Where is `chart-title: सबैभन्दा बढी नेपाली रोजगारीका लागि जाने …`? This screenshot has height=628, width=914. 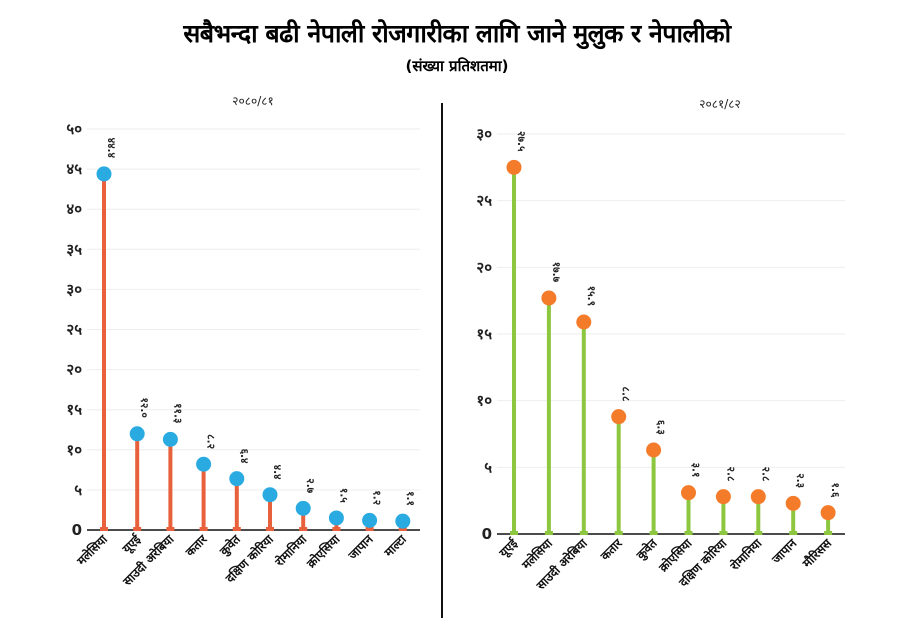
chart-title: सबैभन्दा बढी नेपाली रोजगारीका लागि जाने … is located at coordinates (457, 33).